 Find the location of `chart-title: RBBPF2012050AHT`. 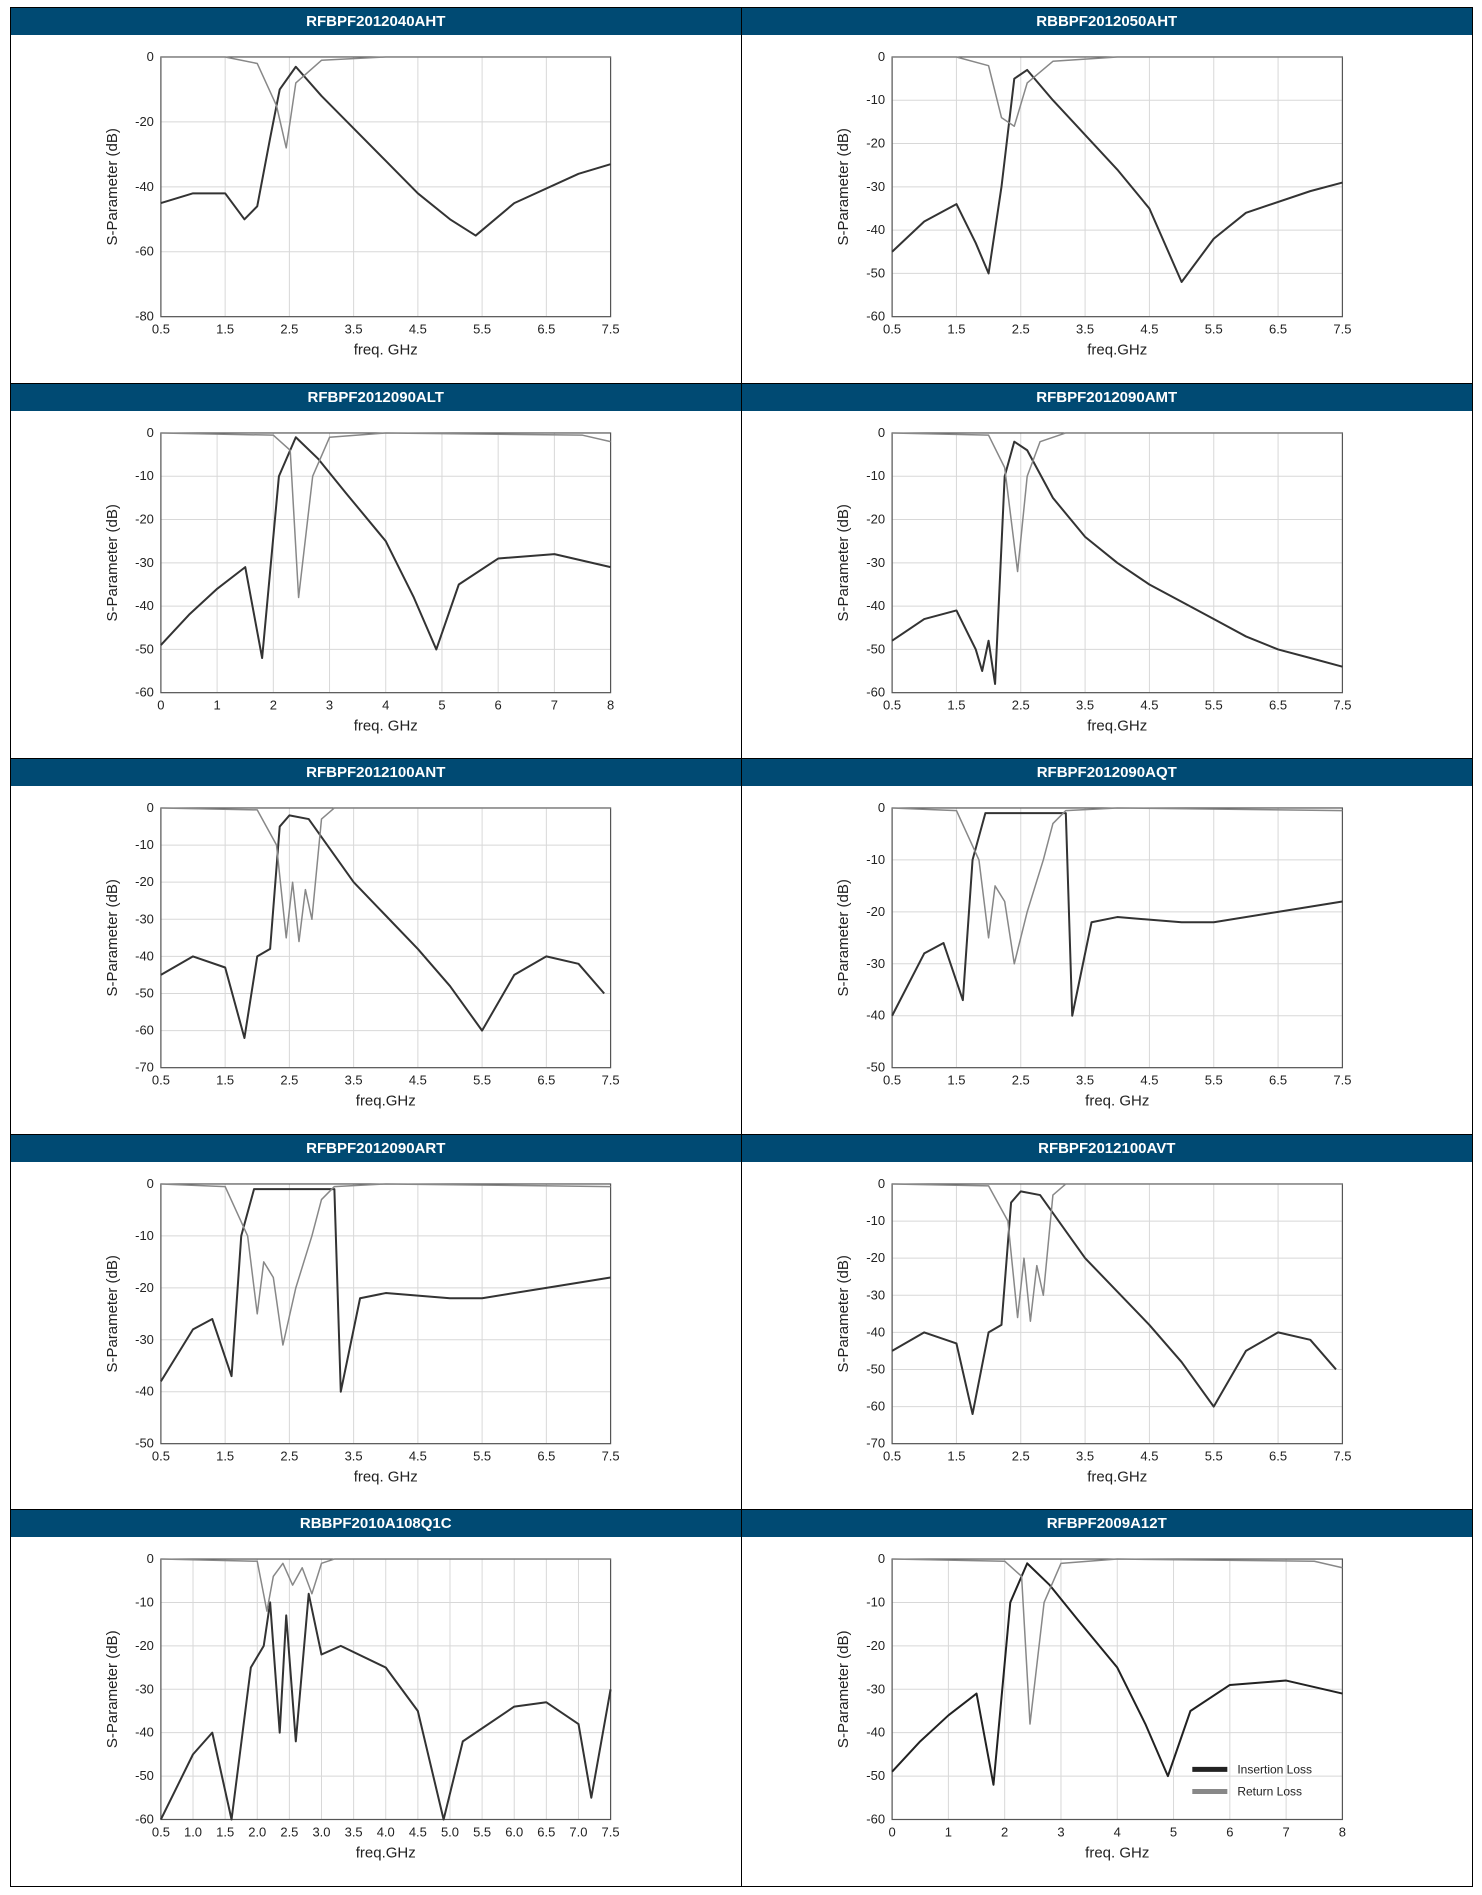

chart-title: RBBPF2012050AHT is located at coordinates (1106, 21).